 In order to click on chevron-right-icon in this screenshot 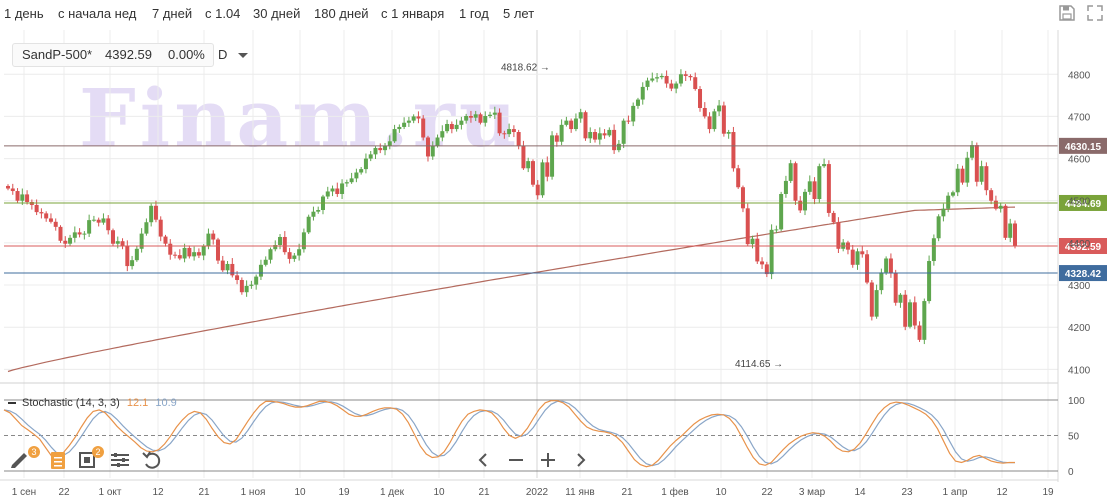, I will do `click(580, 460)`.